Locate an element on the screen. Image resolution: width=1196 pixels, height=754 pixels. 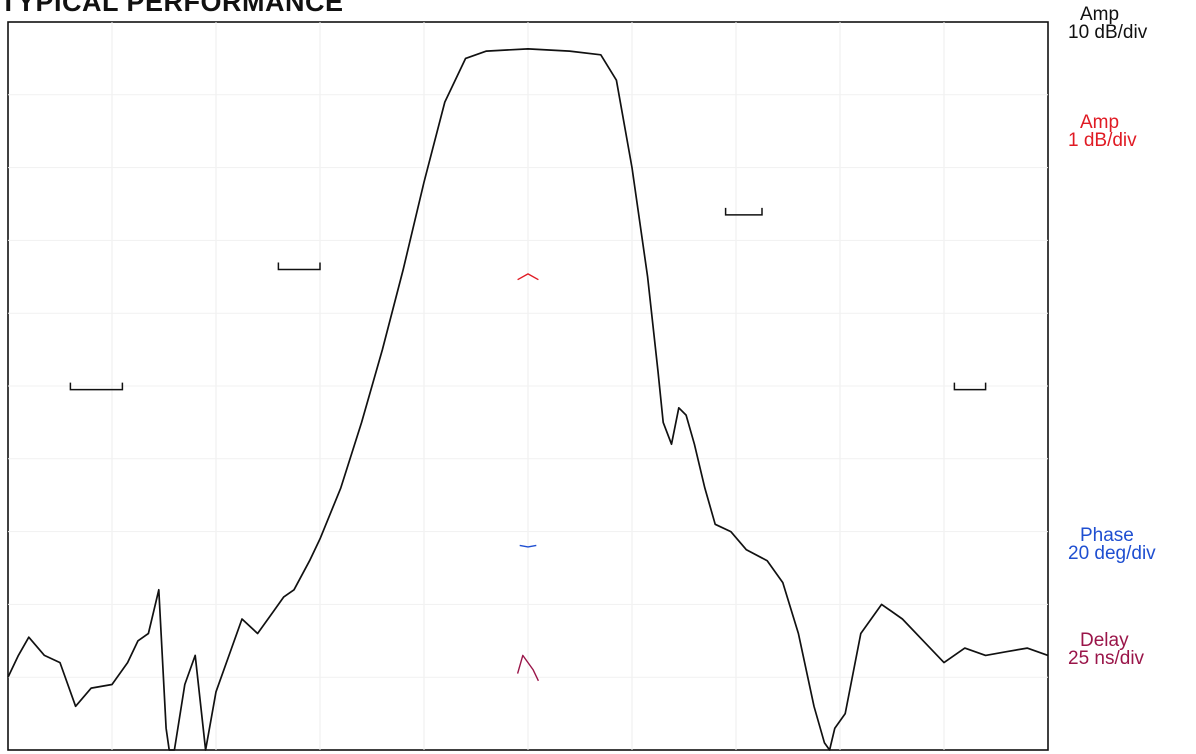
legend-scale: 25 ns/div is located at coordinates (1106, 658).